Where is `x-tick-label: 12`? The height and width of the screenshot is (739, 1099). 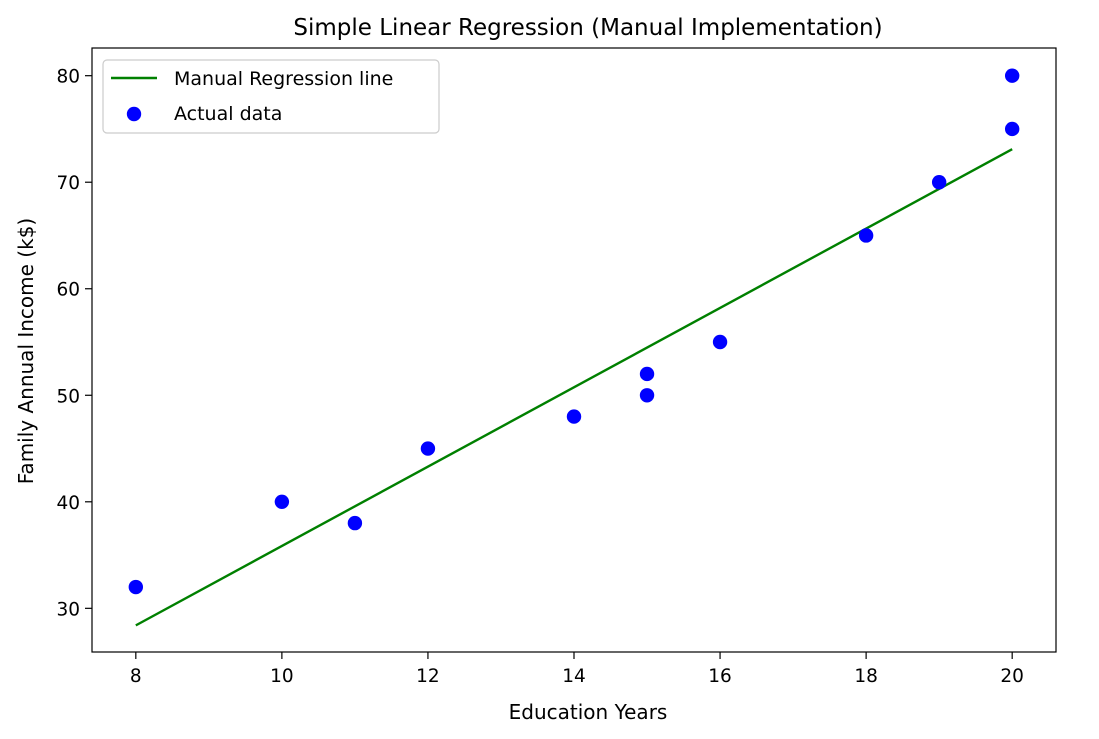 x-tick-label: 12 is located at coordinates (428, 676).